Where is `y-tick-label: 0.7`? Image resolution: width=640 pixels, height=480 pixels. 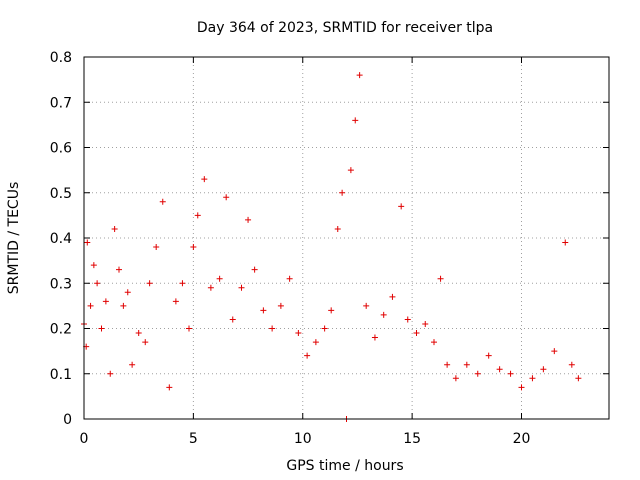
y-tick-label: 0.7 is located at coordinates (61, 103).